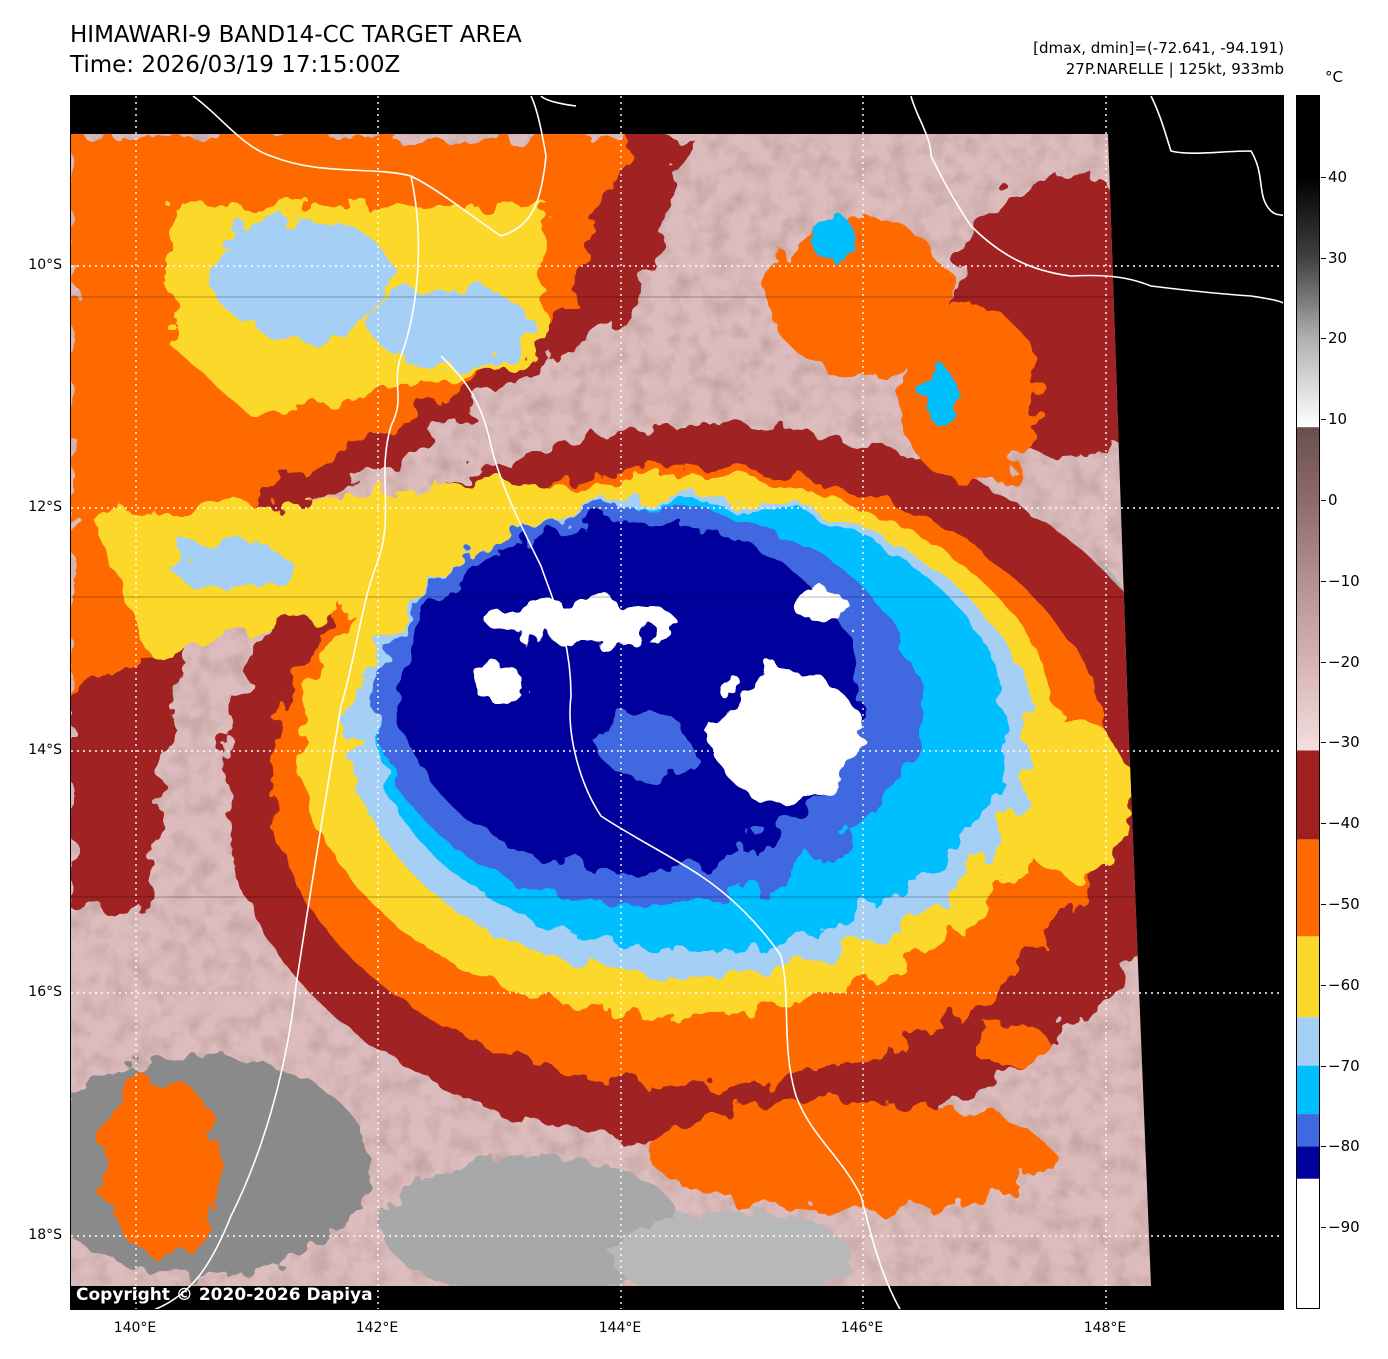 The image size is (1388, 1359). What do you see at coordinates (1333, 500) in the screenshot?
I see `colorbar-tick-label: 0` at bounding box center [1333, 500].